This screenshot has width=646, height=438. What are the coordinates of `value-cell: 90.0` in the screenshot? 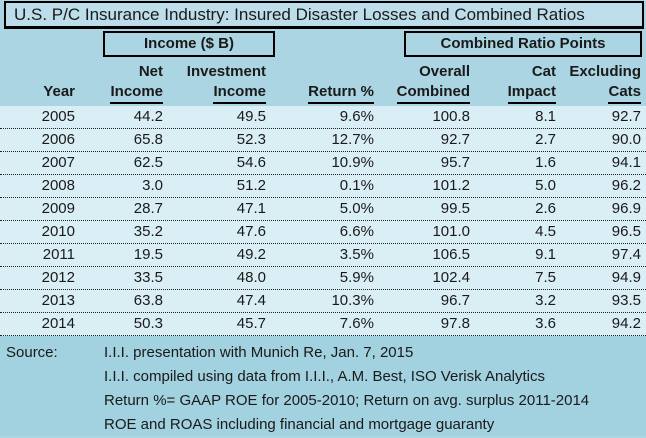 It's located at (626, 139).